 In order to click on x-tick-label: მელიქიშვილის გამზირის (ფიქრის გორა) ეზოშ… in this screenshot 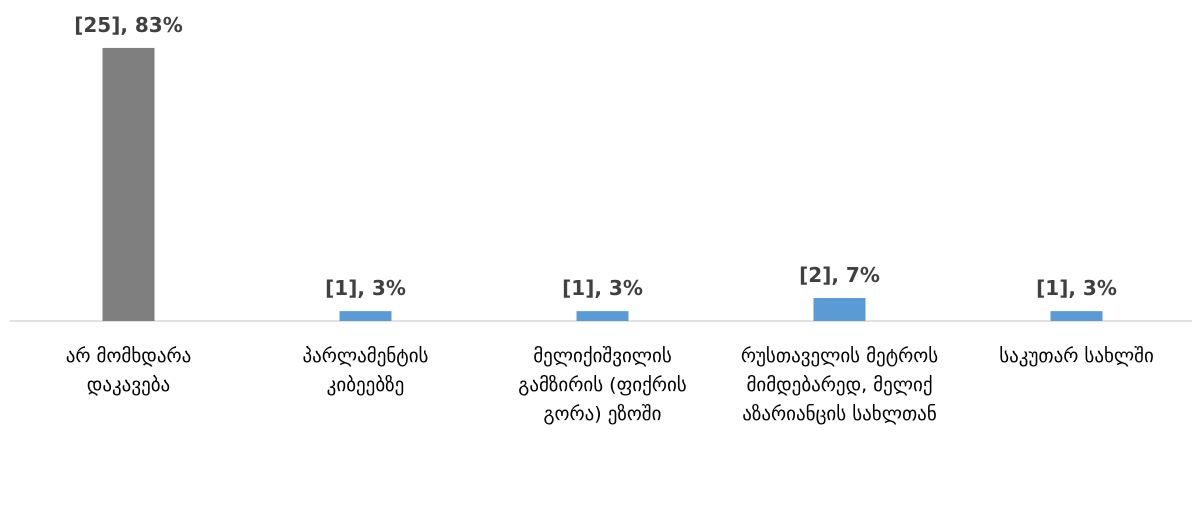, I will do `click(602, 385)`.